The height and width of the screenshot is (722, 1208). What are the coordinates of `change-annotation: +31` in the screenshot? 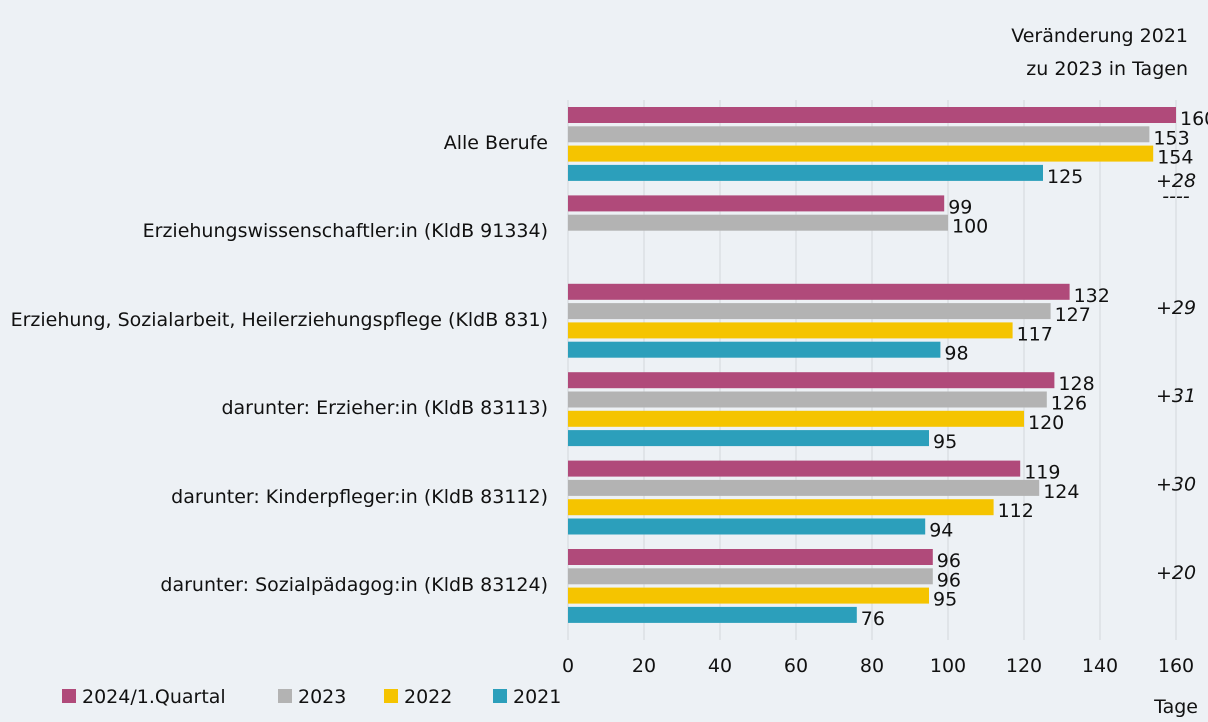 It's located at (1176, 396).